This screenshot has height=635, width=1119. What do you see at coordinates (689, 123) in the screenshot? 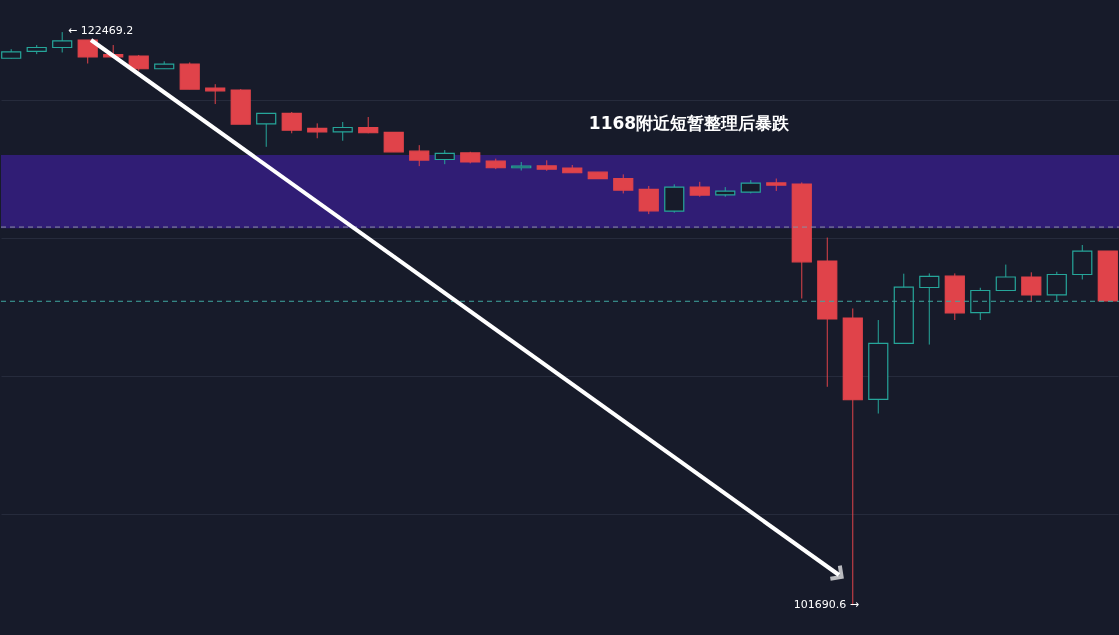
I see `annotation: 1168附近短暂整理后暴跌` at bounding box center [689, 123].